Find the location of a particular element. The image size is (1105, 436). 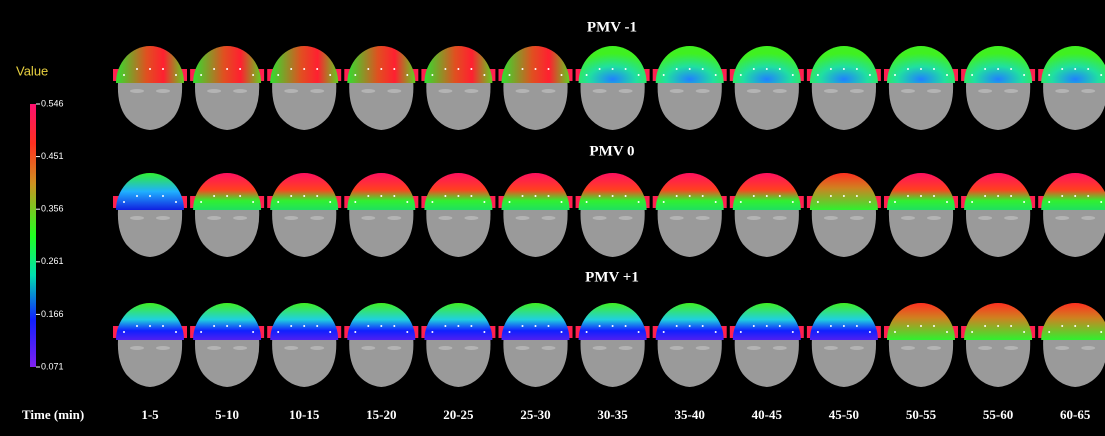

time-tick: 15-20 is located at coordinates (381, 414).